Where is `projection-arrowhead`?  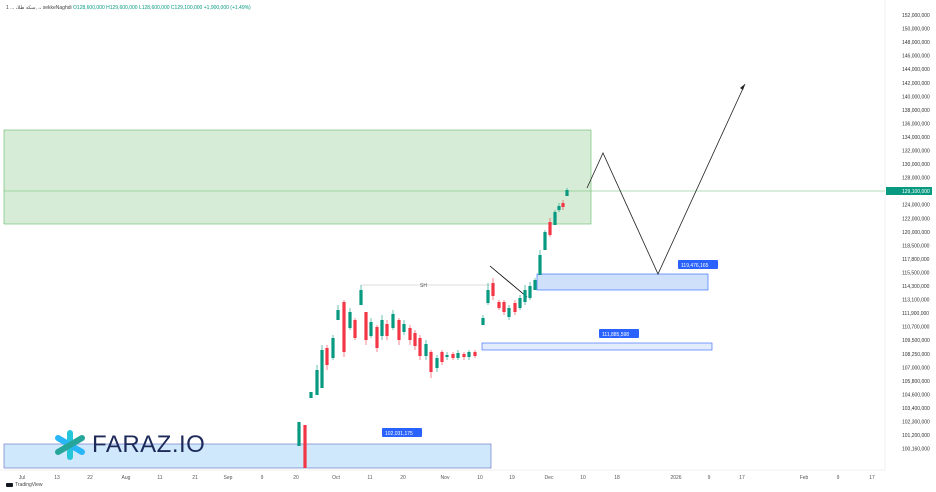 projection-arrowhead is located at coordinates (742, 87).